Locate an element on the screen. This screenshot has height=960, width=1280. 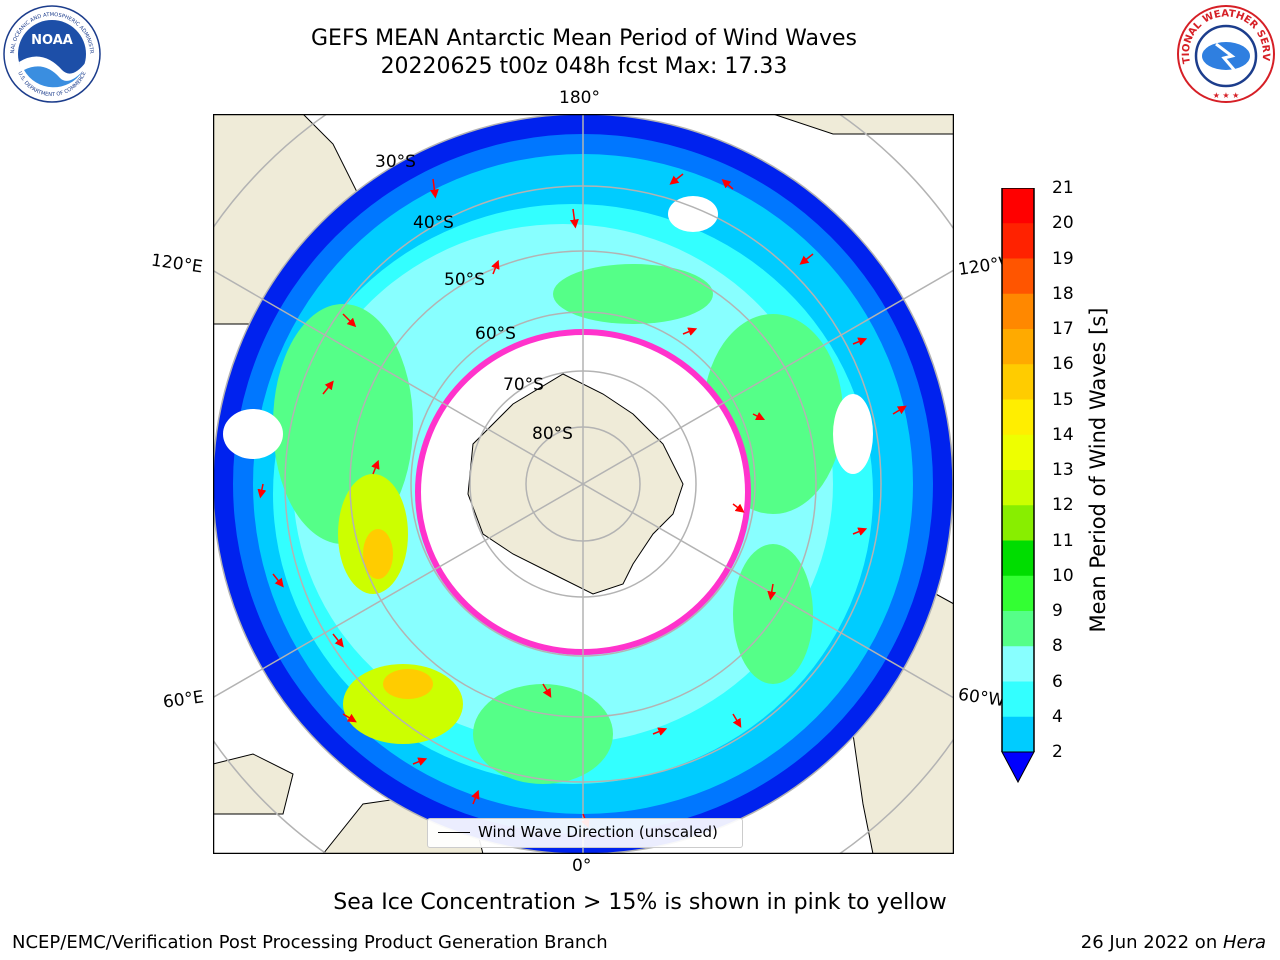
footer-date: 26 Jun 2022 on Hera is located at coordinates (1173, 942).